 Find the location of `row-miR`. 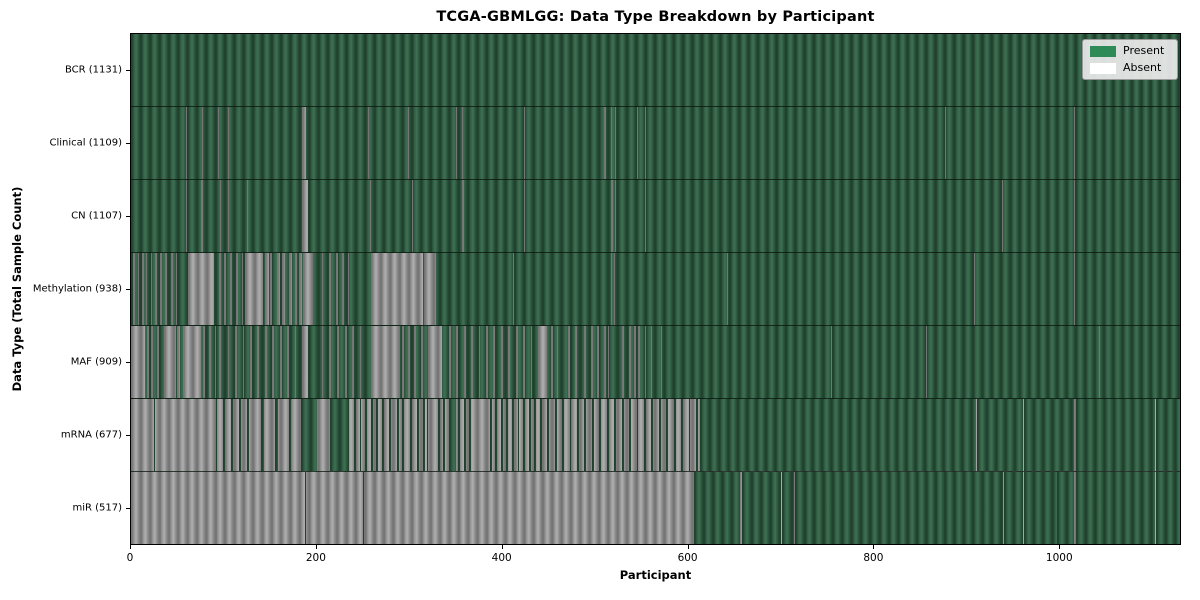

row-miR is located at coordinates (655, 508).